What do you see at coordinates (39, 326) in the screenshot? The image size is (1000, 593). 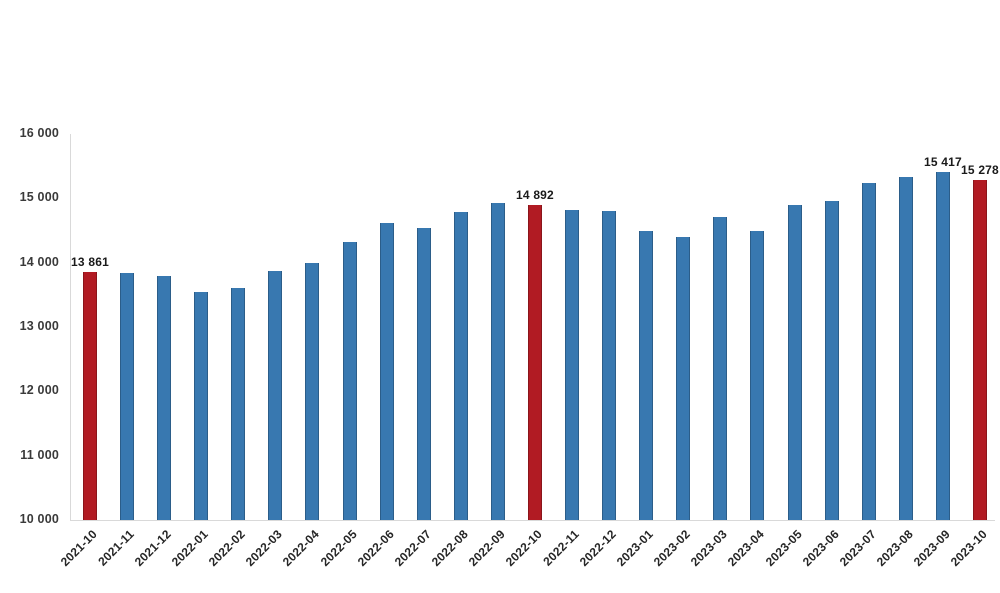 I see `y-axis-tick-label: 13 000` at bounding box center [39, 326].